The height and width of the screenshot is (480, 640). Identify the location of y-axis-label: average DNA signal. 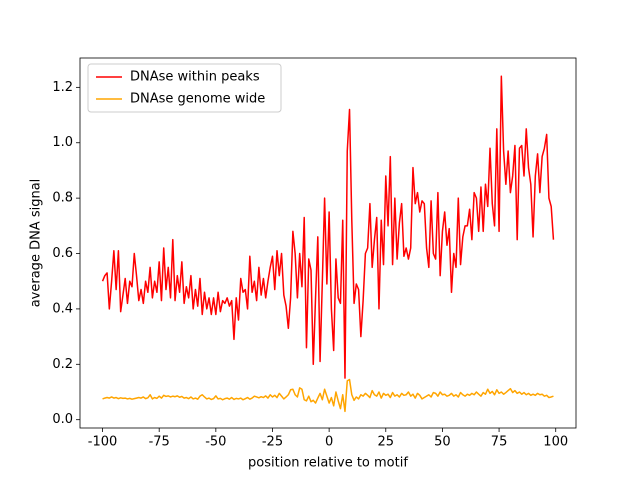
(36, 243).